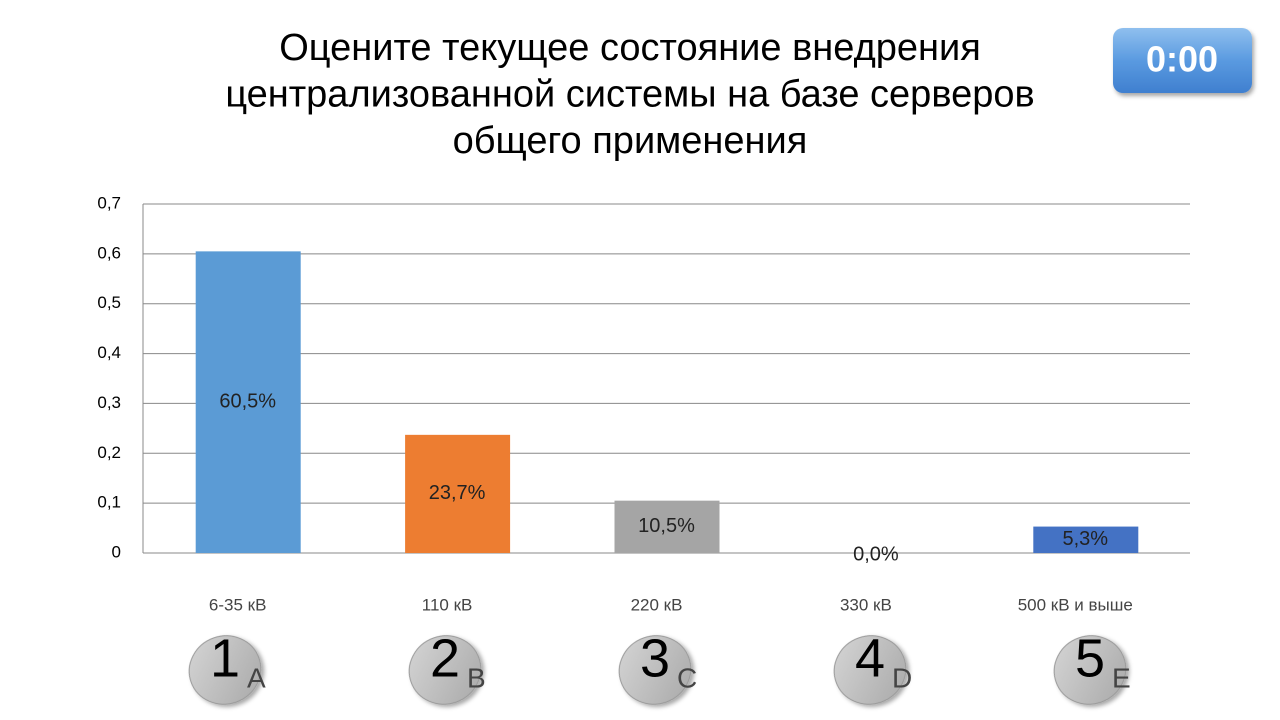  I want to click on value-label: 5,3%, so click(1086, 539).